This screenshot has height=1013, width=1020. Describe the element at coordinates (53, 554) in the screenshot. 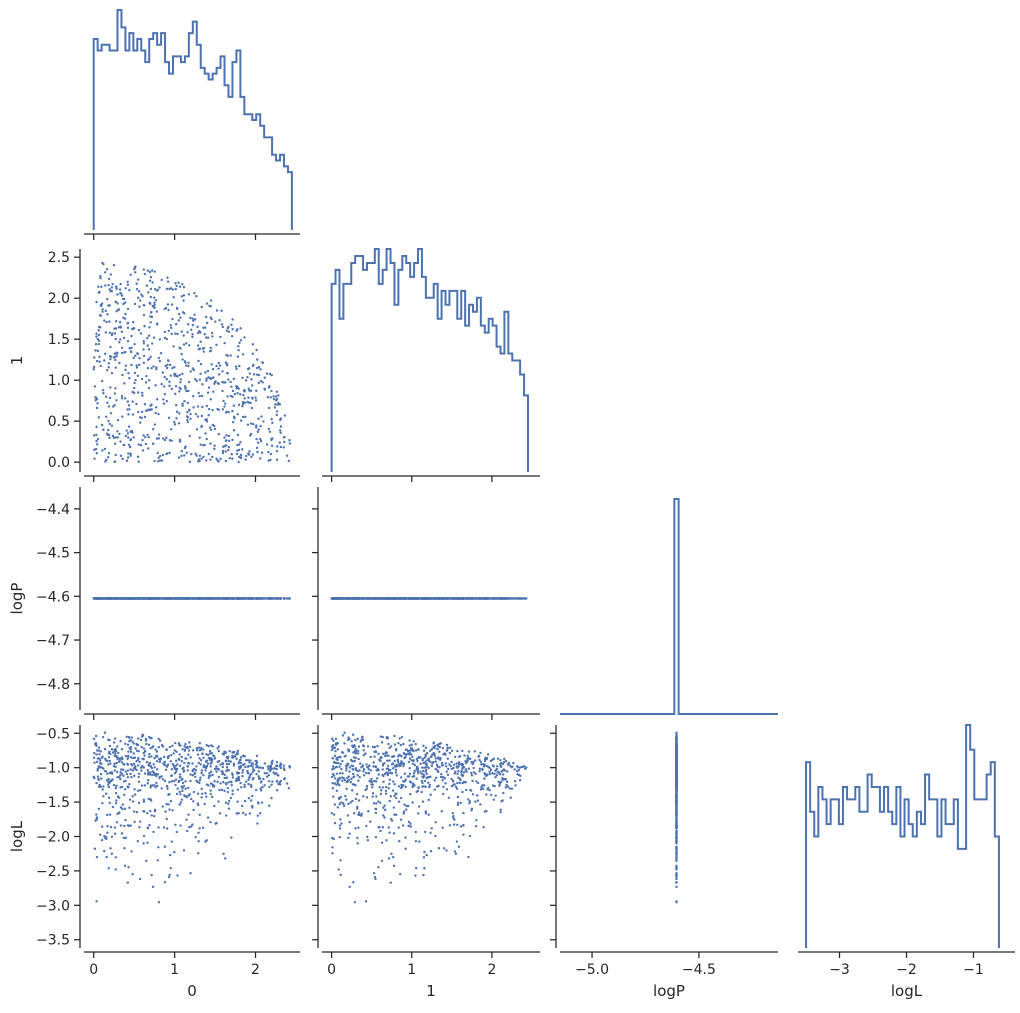

I see `y-tick-label: −4.5` at that location.